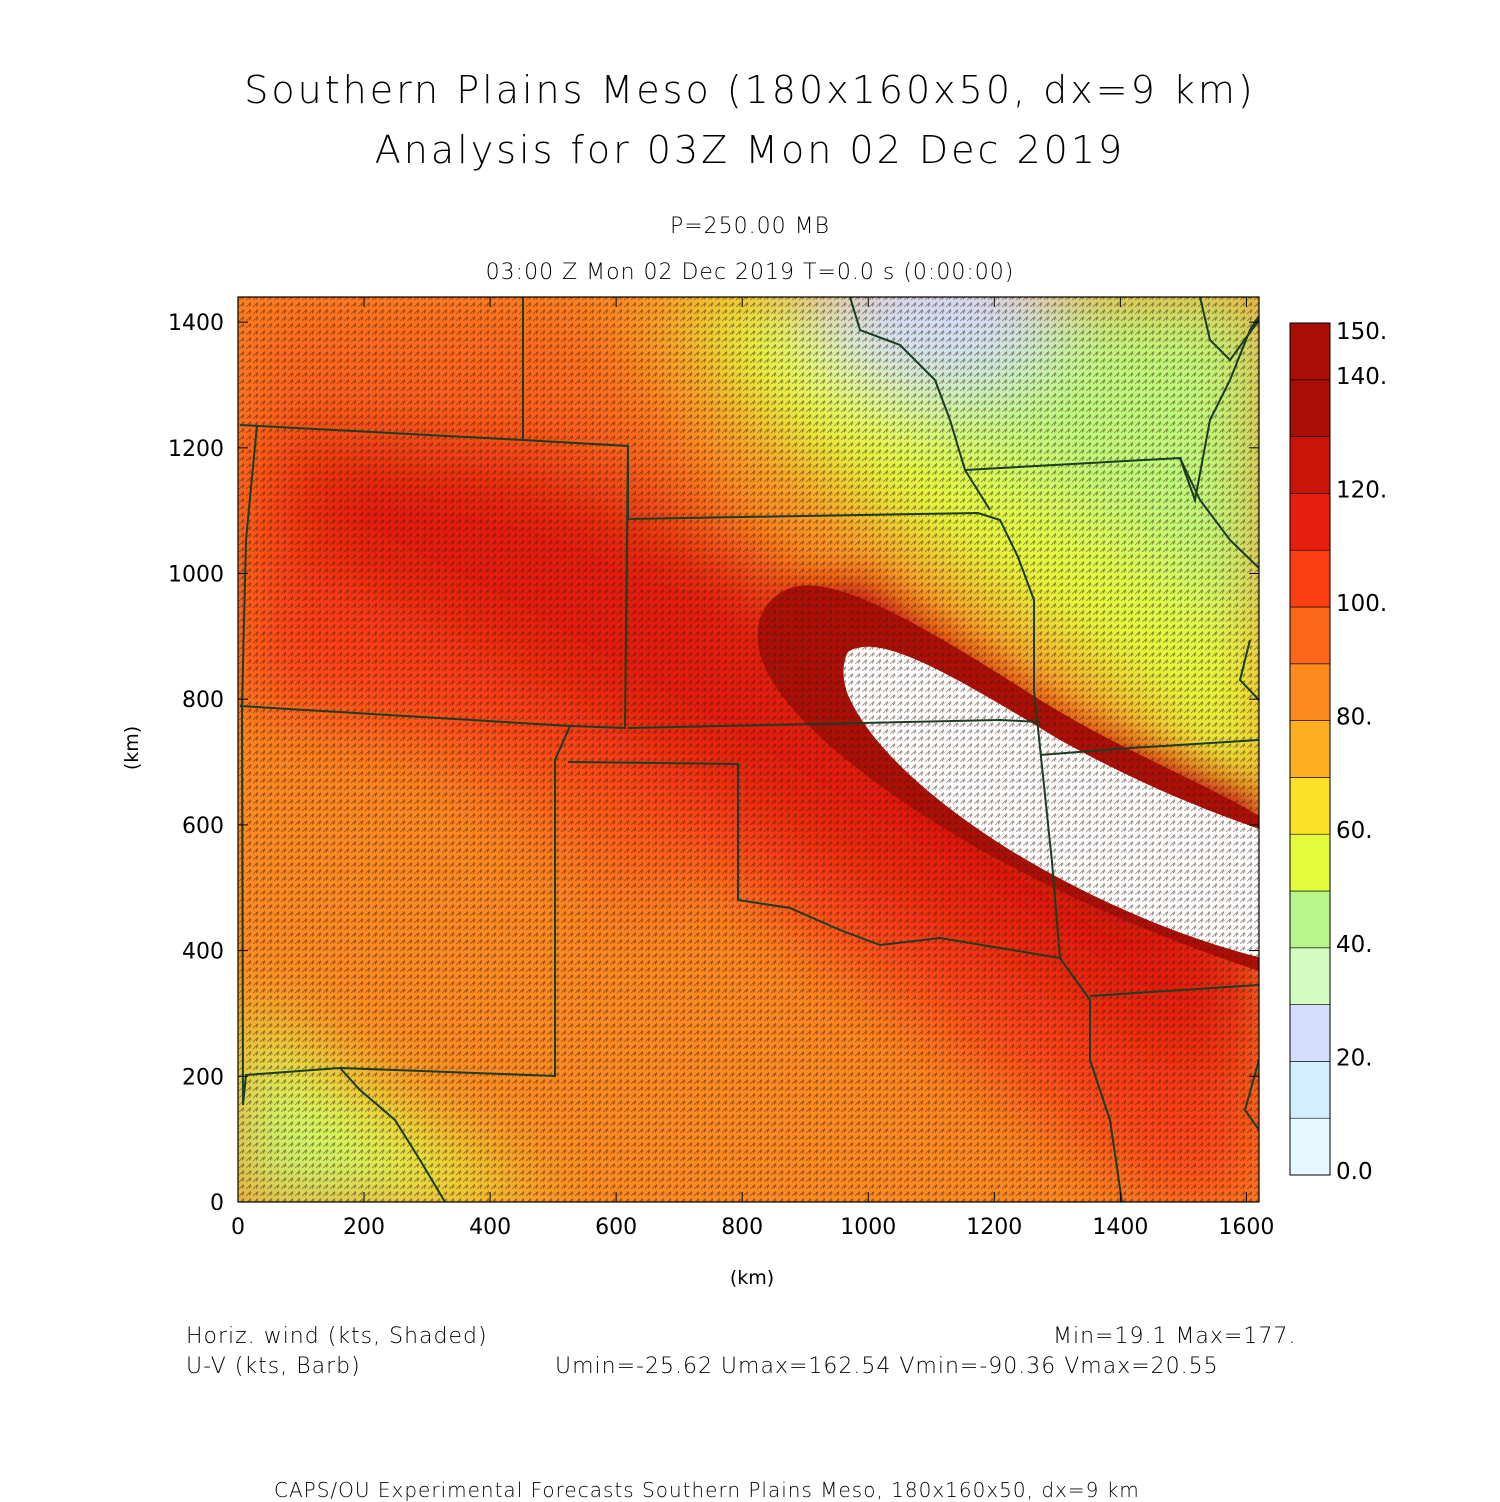  I want to click on y-tick-label: 600, so click(203, 826).